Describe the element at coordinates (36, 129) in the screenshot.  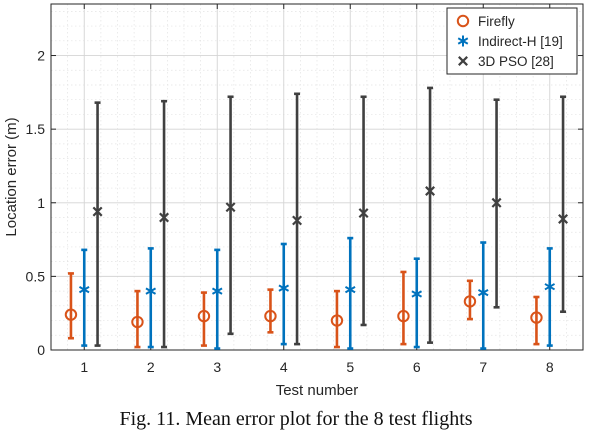
I see `y-tick-label: 1.5` at that location.